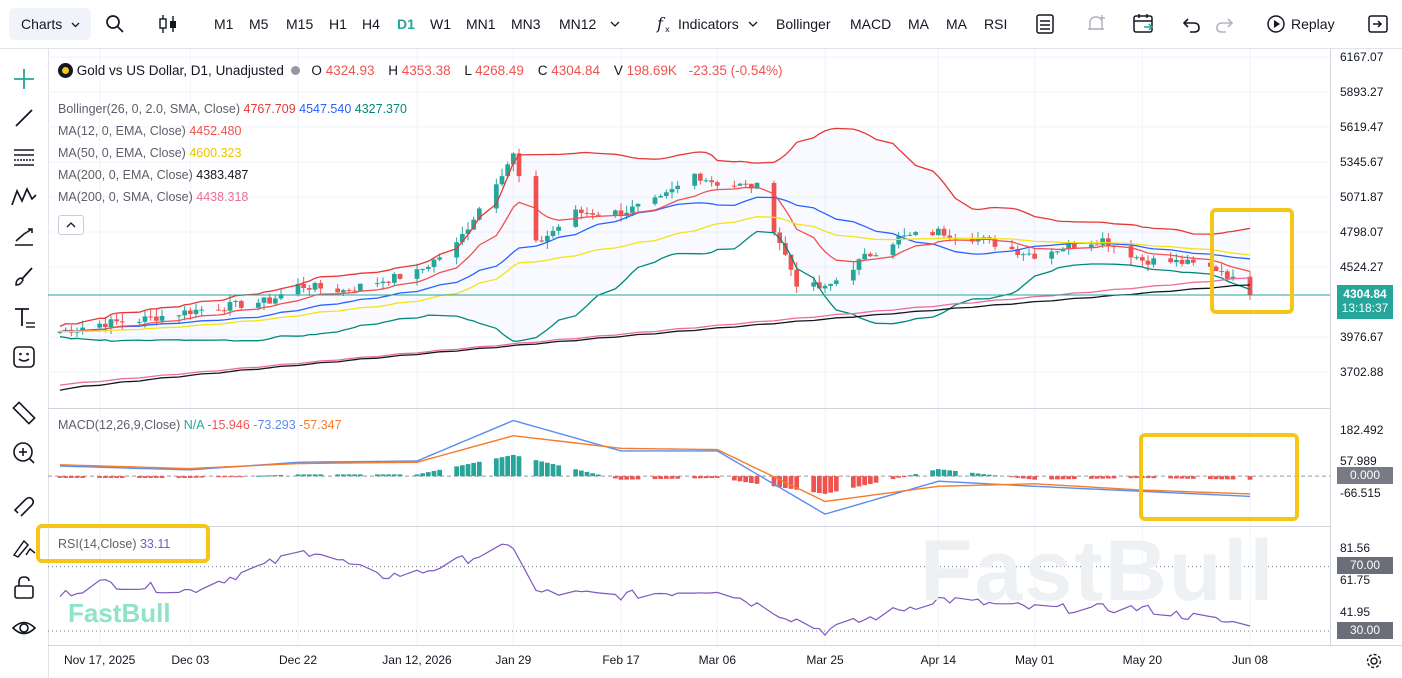  Describe the element at coordinates (153, 197) in the screenshot. I see `legend-ma-200-sma: MA(200, 0, SMA, Close) 4438.318` at that location.